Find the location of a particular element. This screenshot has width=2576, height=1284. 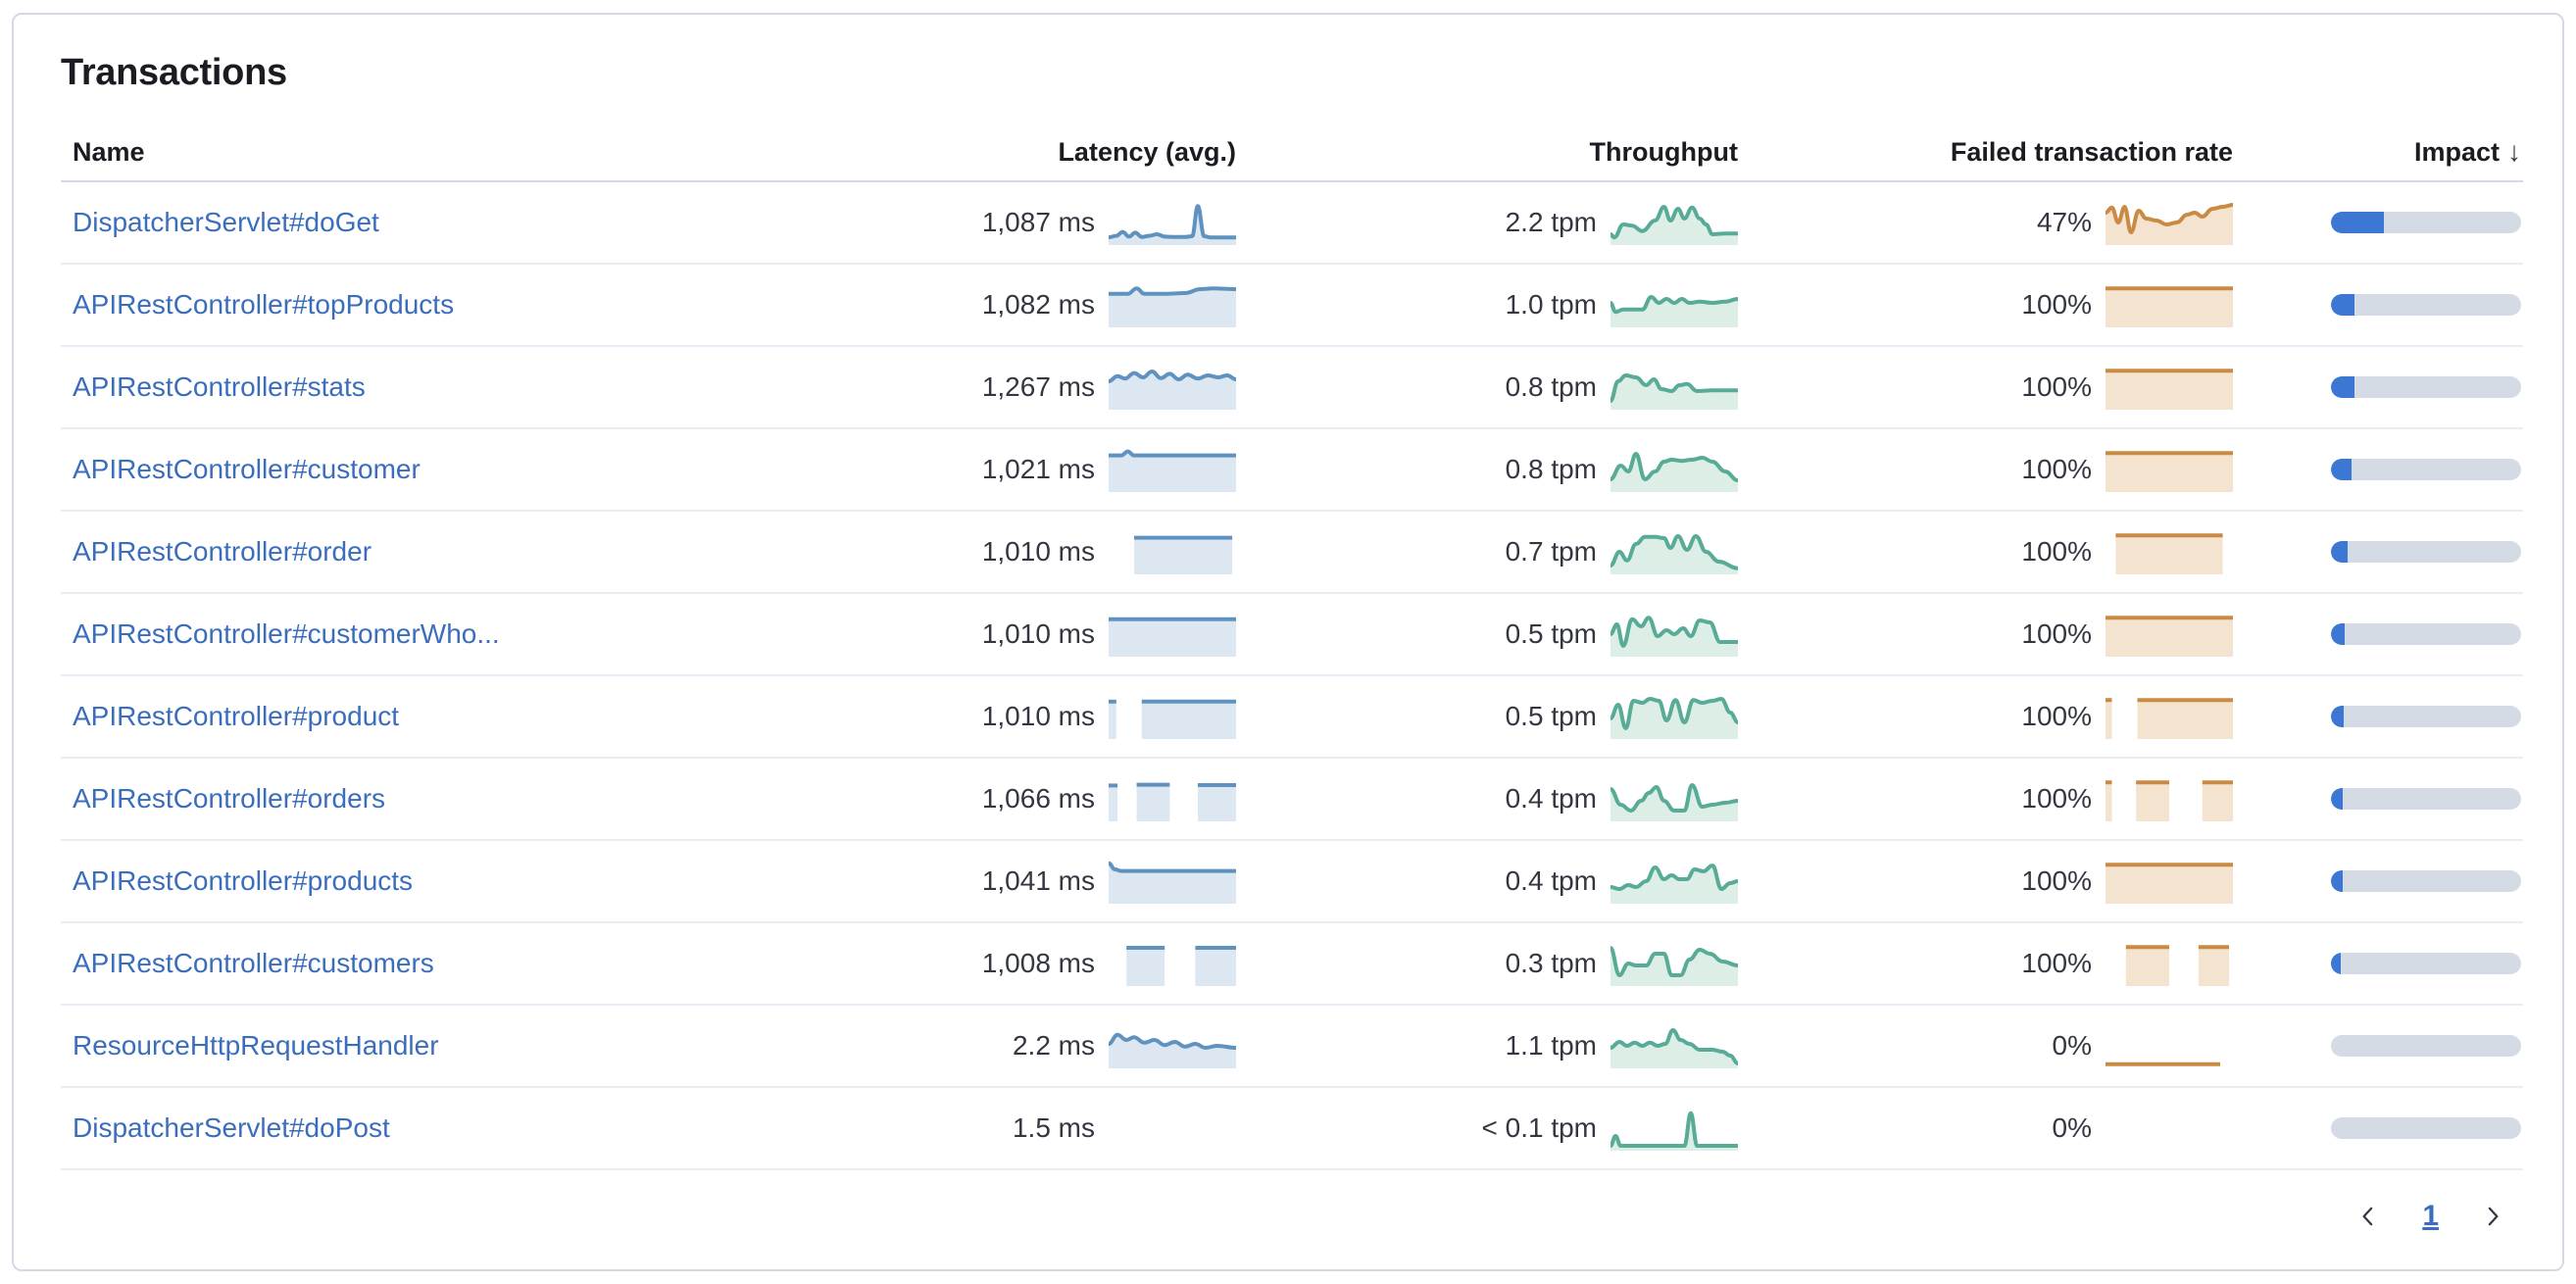

failed-rate-cell: 47% is located at coordinates (1985, 222).